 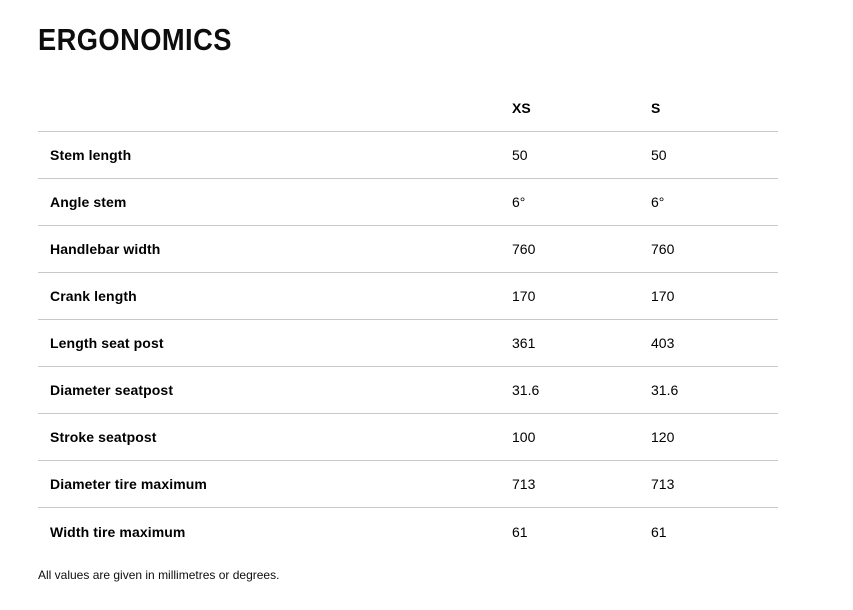 I want to click on row-label: Crank length, so click(x=93, y=296).